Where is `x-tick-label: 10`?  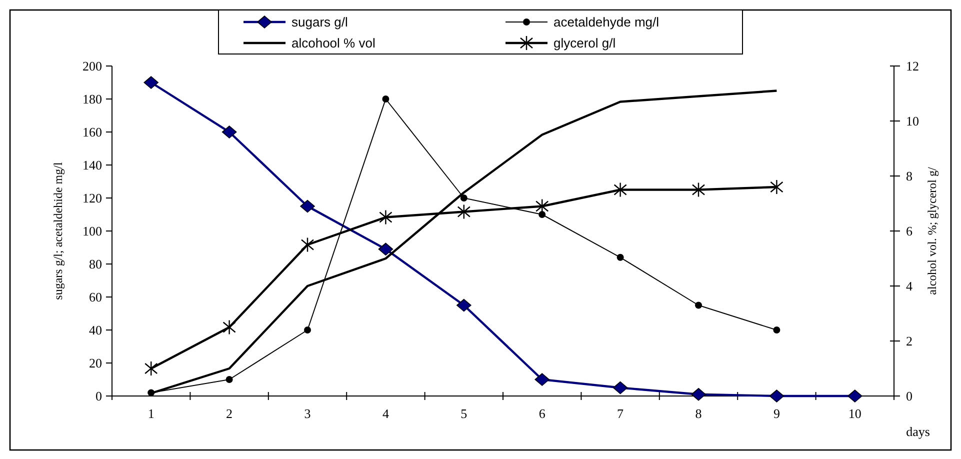 x-tick-label: 10 is located at coordinates (855, 413).